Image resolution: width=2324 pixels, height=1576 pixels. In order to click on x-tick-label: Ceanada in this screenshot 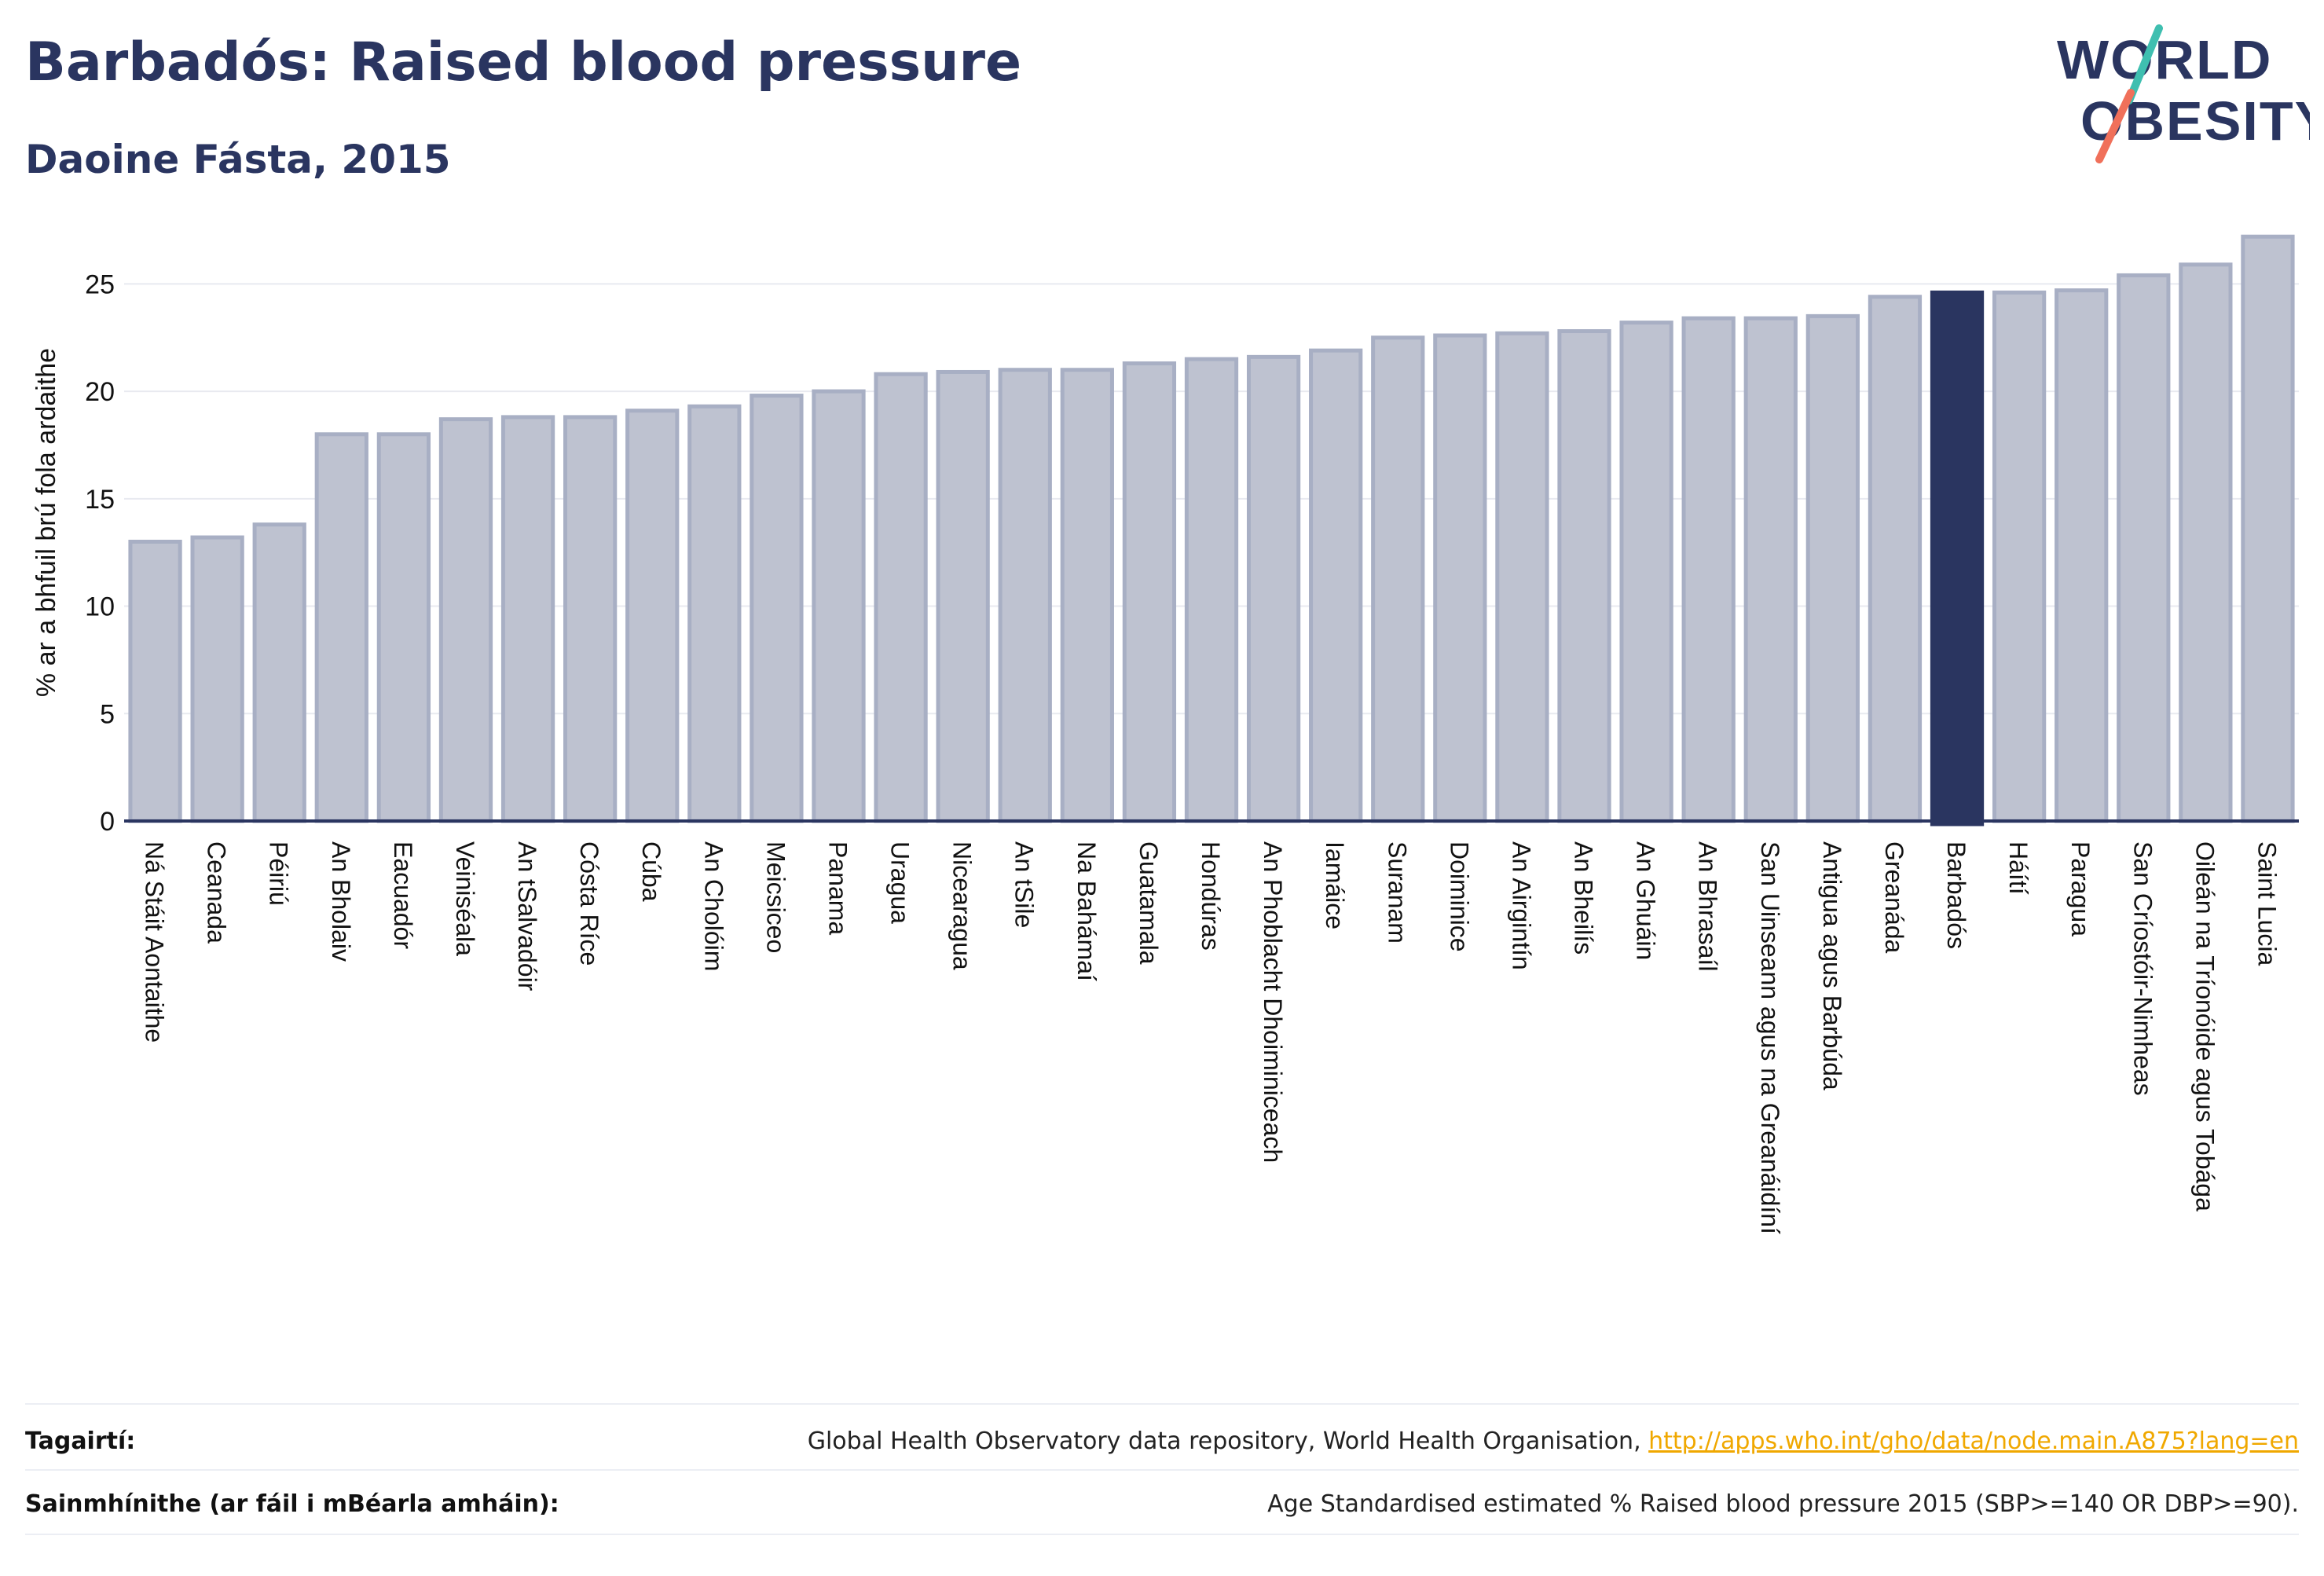, I will do `click(217, 892)`.